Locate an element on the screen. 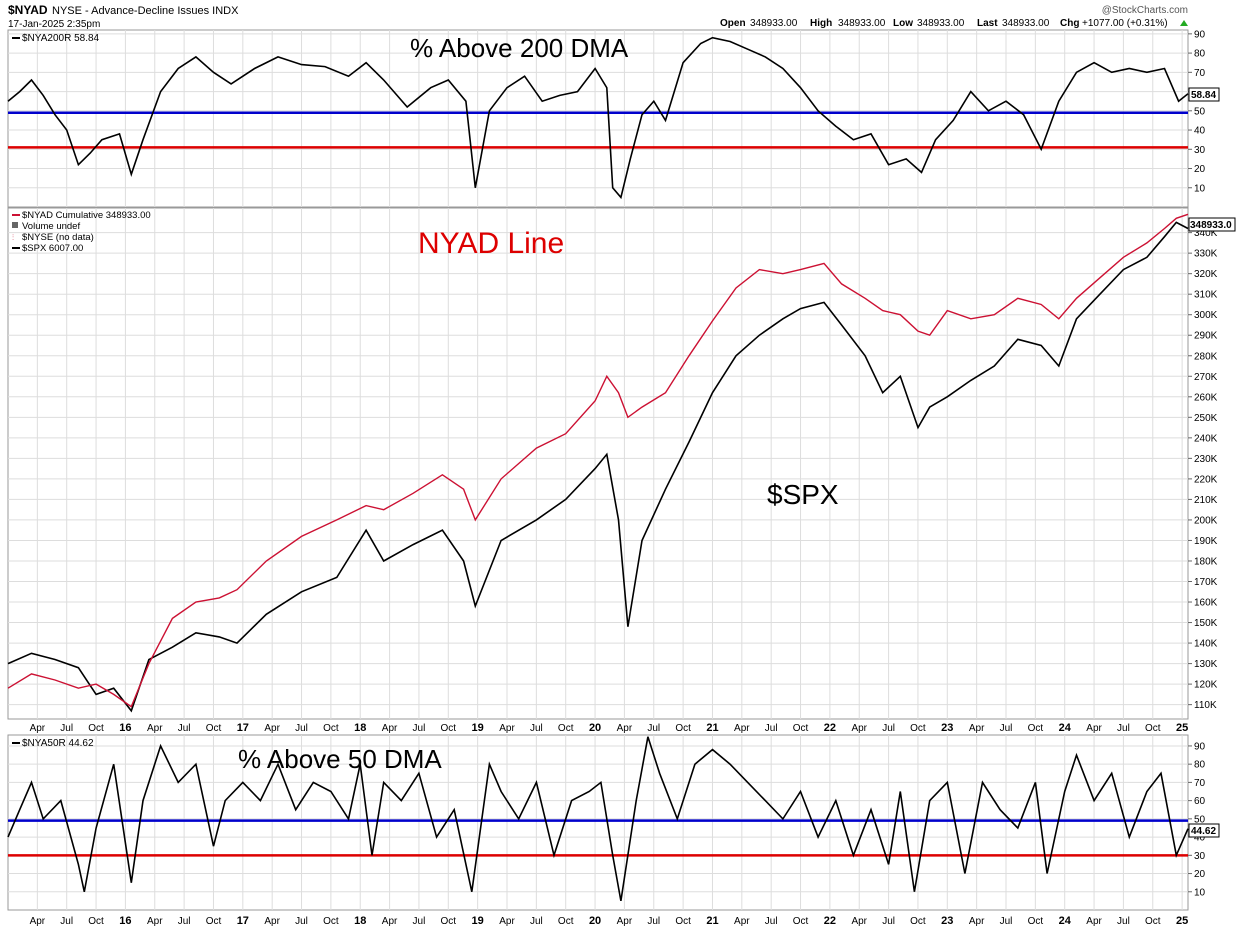 Image resolution: width=1245 pixels, height=935 pixels. y-tick-label: 150K is located at coordinates (1206, 623).